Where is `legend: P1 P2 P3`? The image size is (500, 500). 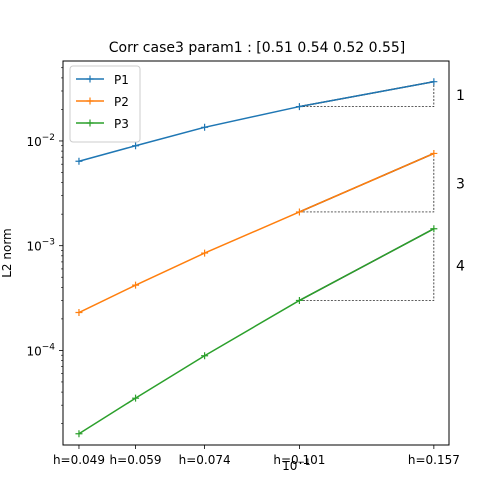 legend: P1 P2 P3 is located at coordinates (105, 104).